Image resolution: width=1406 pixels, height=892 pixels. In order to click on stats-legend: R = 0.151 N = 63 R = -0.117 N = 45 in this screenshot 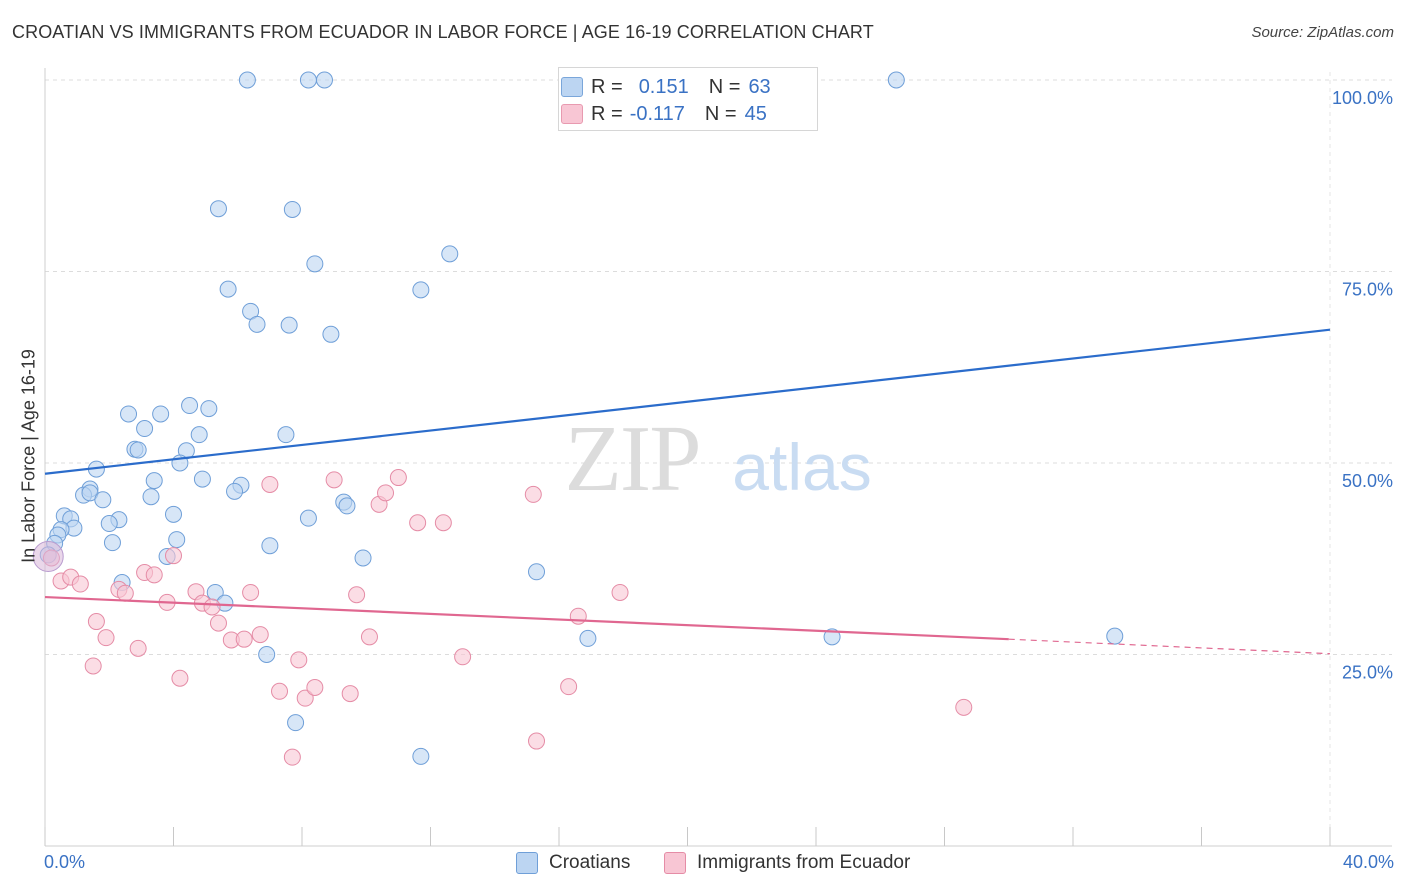, I will do `click(688, 99)`.